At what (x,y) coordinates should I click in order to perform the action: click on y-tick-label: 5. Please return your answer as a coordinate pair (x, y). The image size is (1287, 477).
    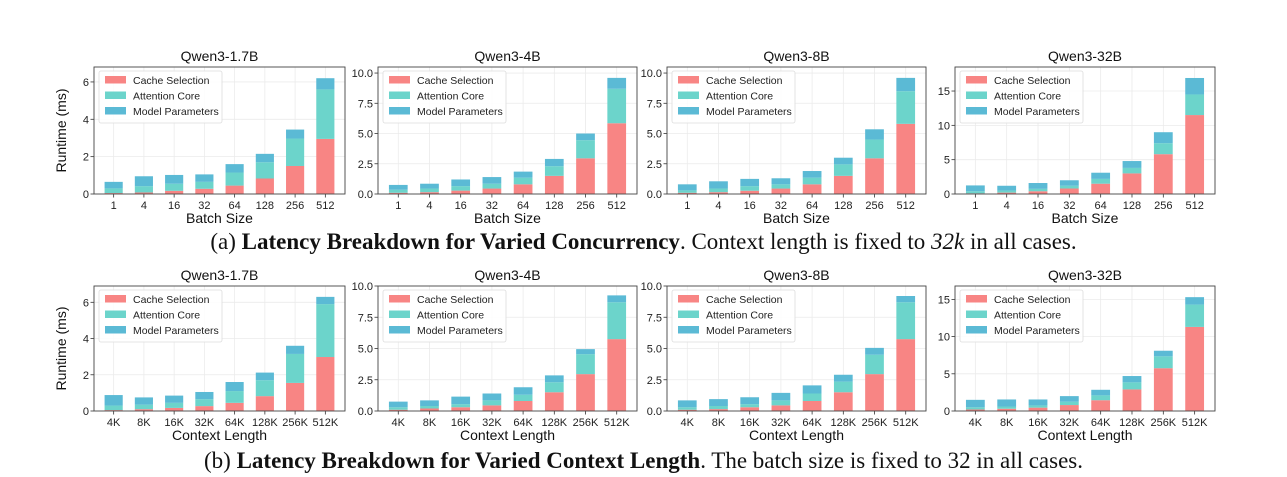
    Looking at the image, I should click on (947, 161).